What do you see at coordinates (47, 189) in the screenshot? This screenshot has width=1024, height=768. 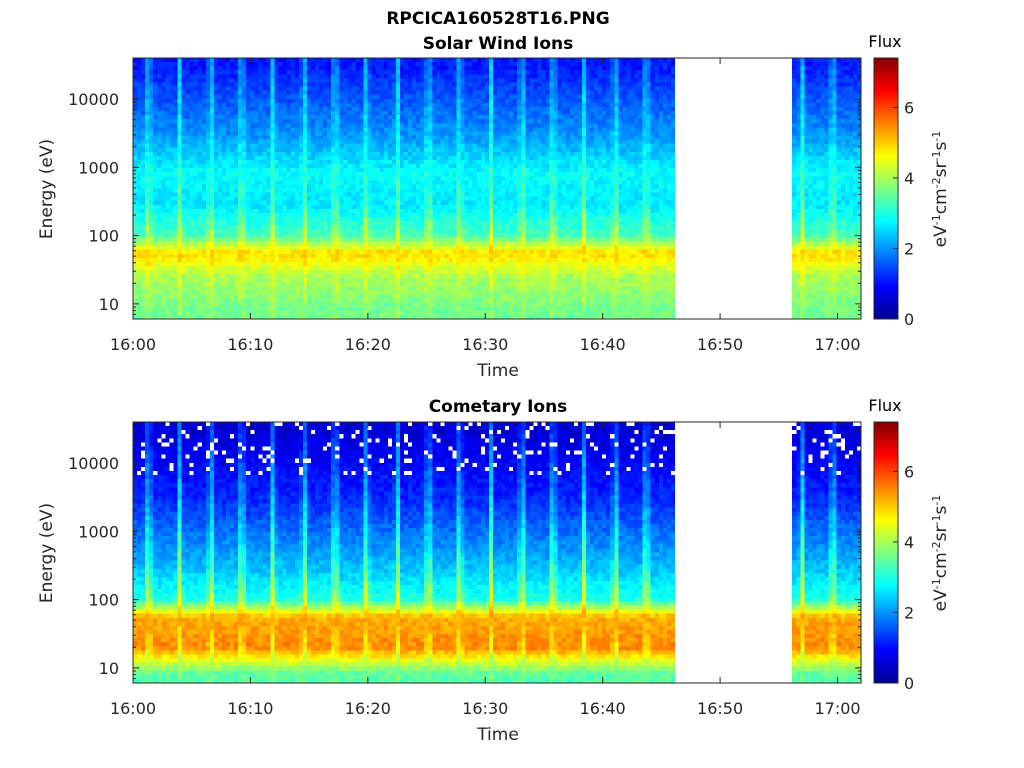 I see `solar-wind-y-label: Energy (eV)` at bounding box center [47, 189].